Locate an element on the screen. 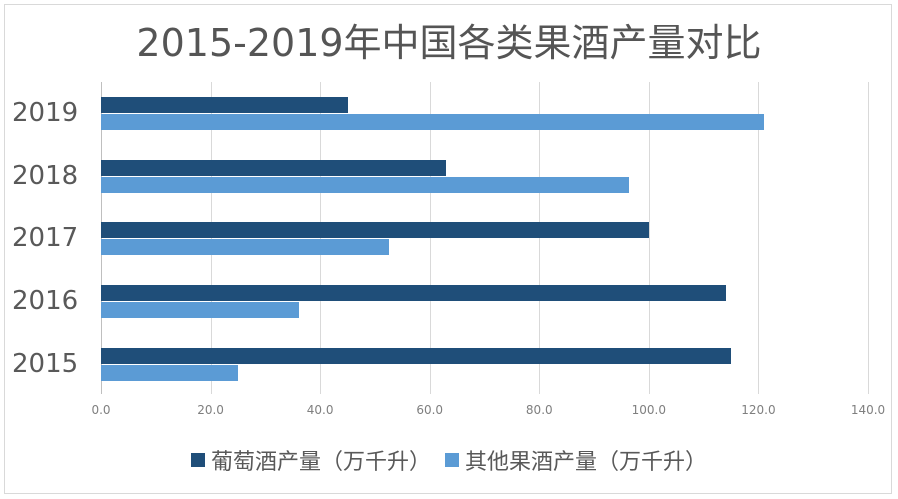 Image resolution: width=898 pixels, height=499 pixels. legend: 葡萄酒产量（万千升） 其他果酒产量（万千升） is located at coordinates (449, 460).